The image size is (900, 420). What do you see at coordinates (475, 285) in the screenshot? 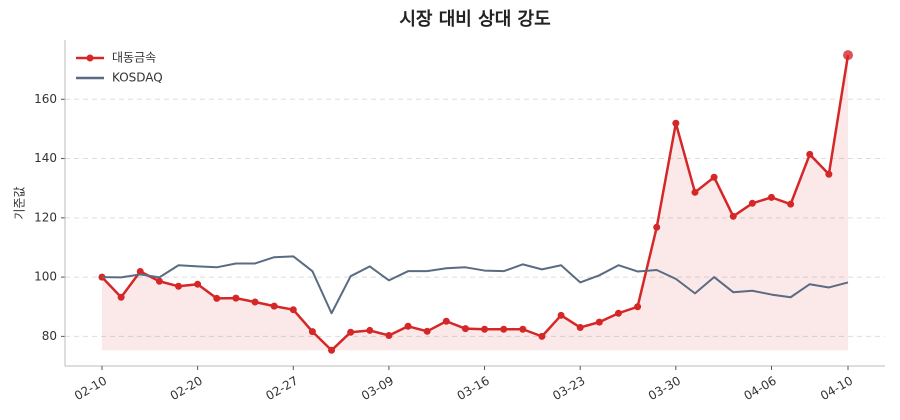
I see `series-line` at bounding box center [475, 285].